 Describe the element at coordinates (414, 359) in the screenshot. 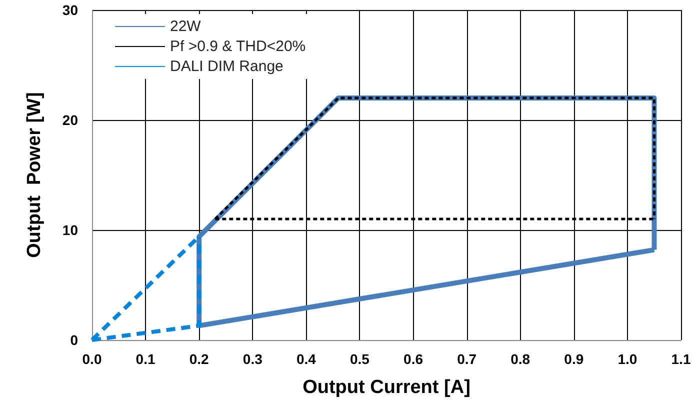

I see `x-tick-label: 0.6` at that location.